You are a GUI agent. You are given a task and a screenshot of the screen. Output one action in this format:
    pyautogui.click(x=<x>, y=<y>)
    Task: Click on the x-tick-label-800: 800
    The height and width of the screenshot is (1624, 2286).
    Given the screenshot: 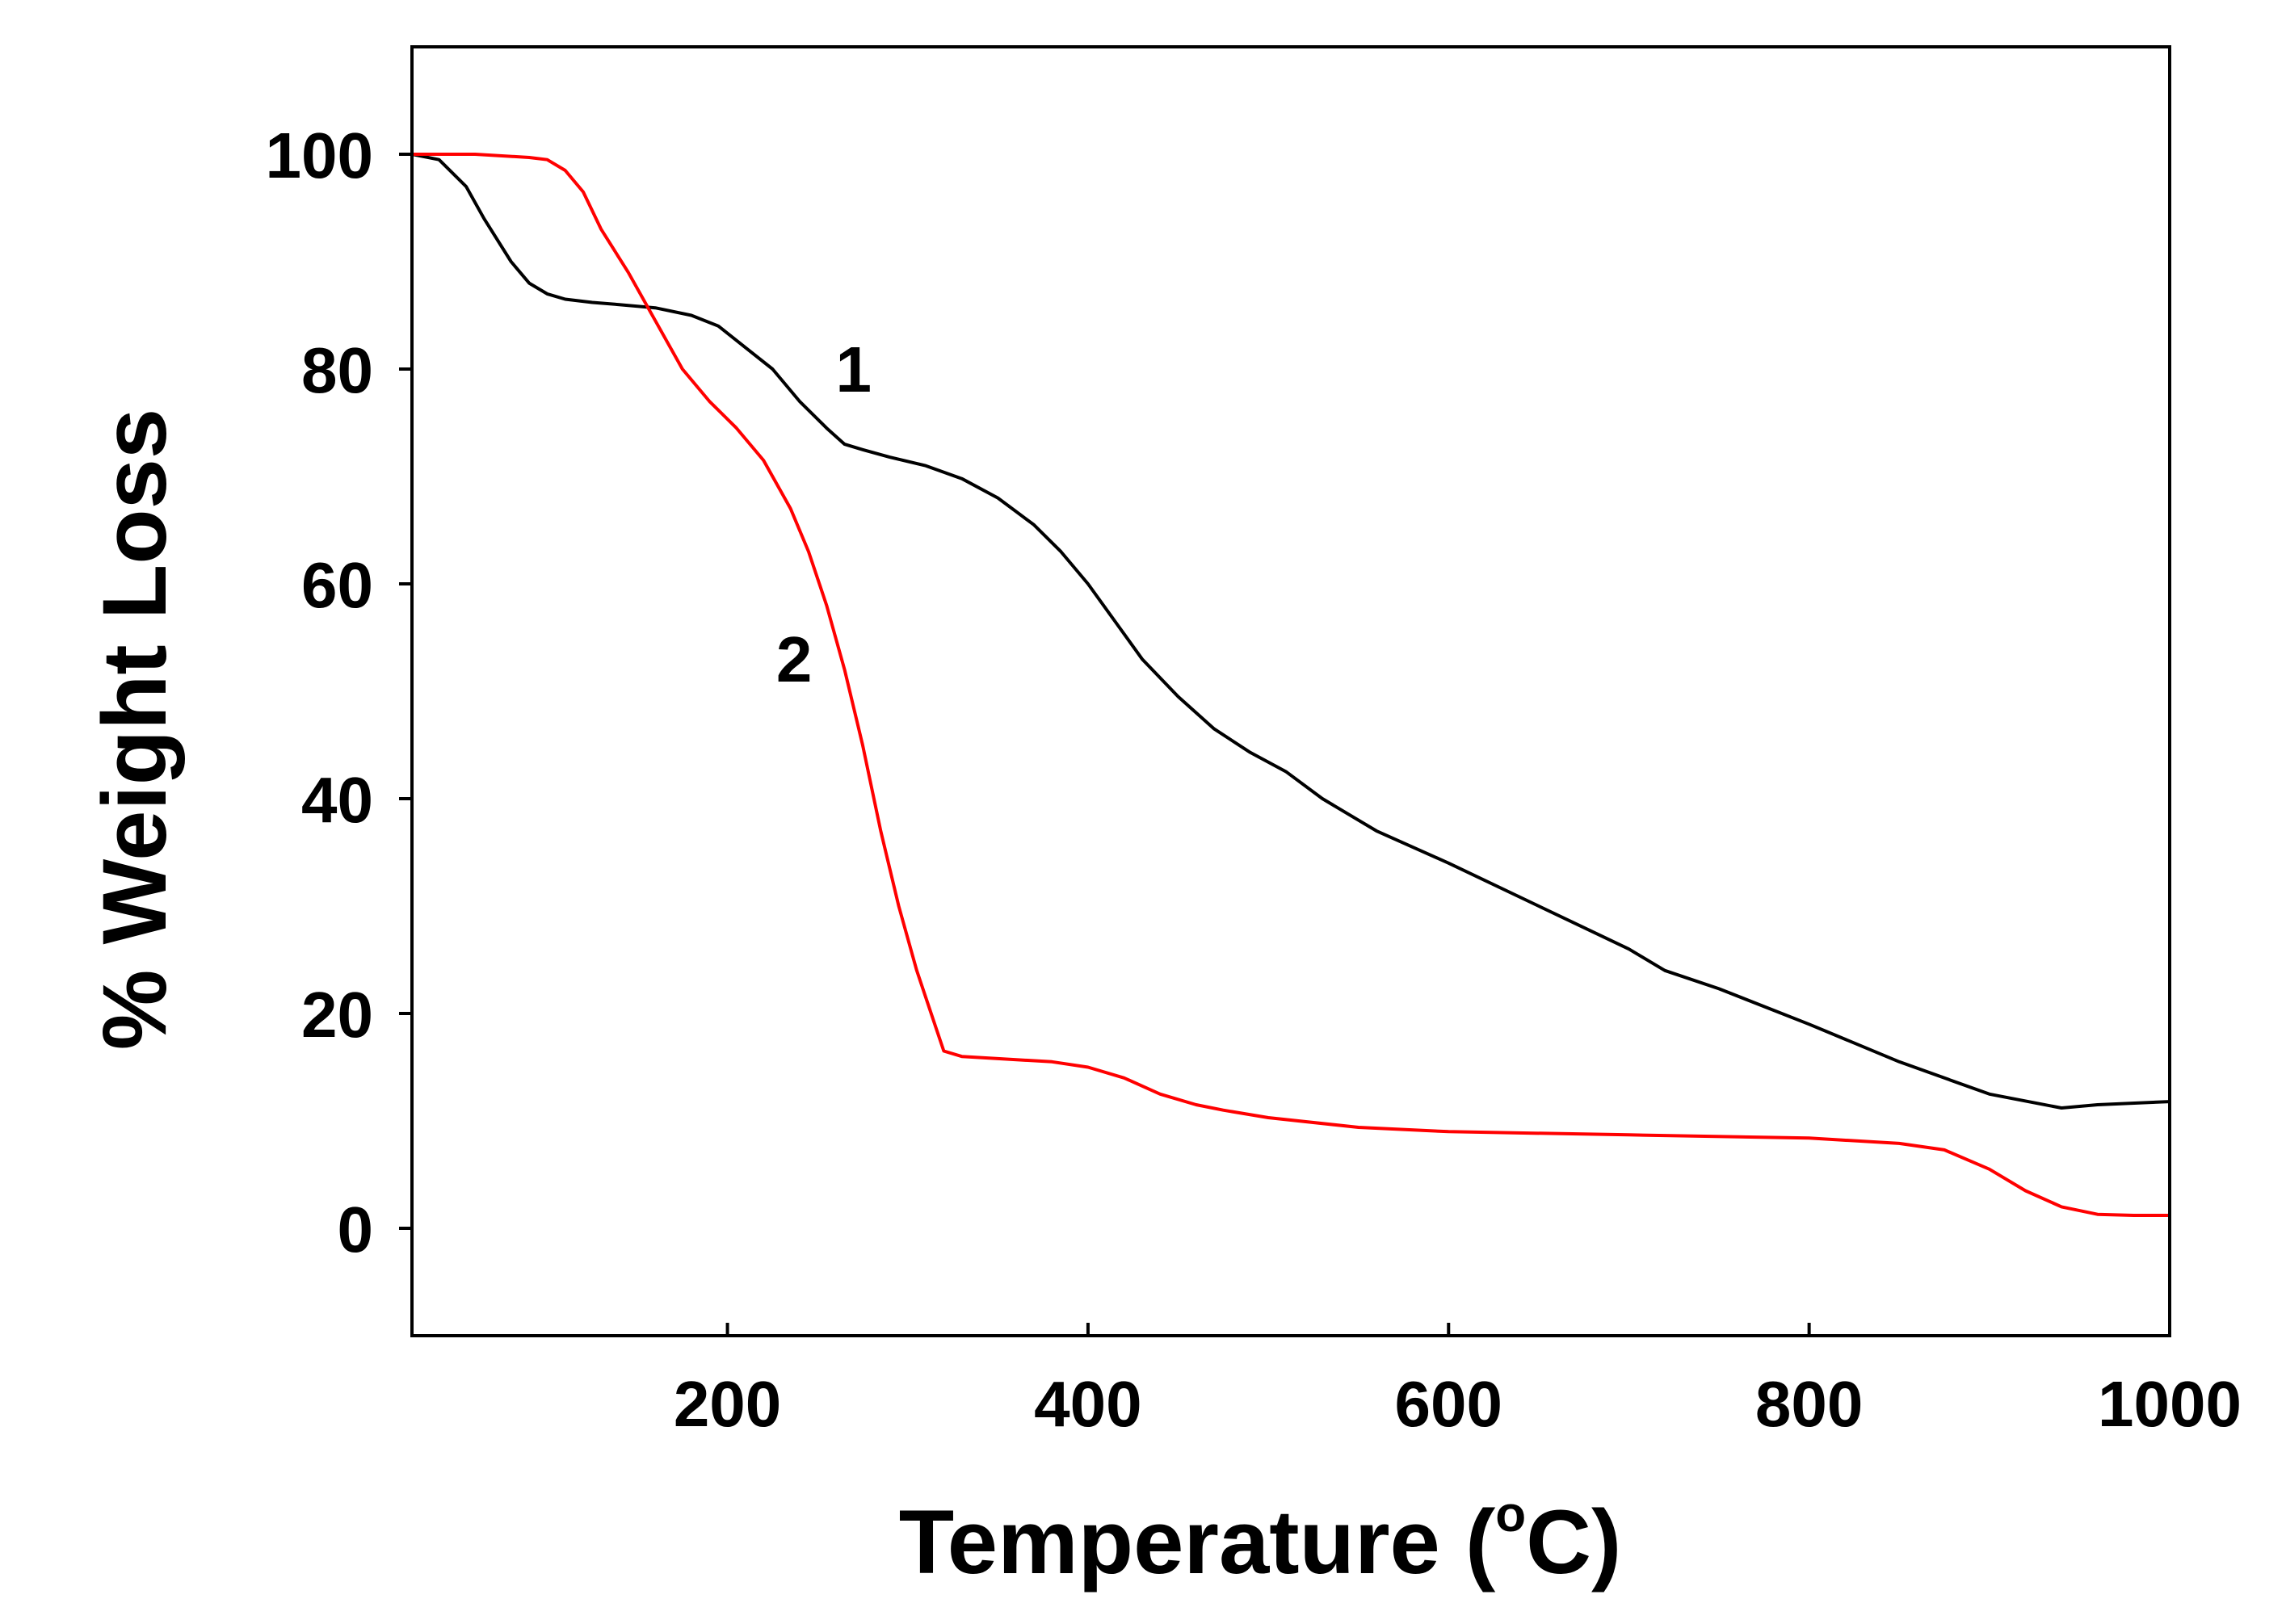 What is the action you would take?
    pyautogui.click(x=1809, y=1404)
    